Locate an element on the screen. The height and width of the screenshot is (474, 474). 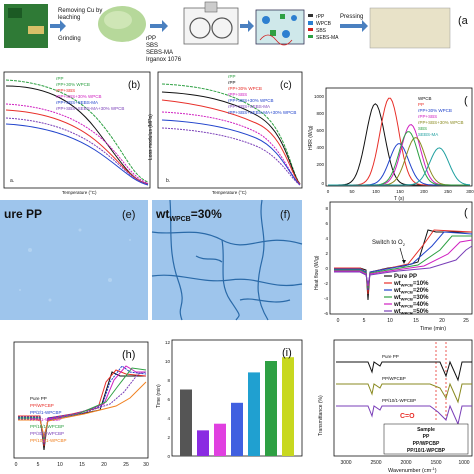
ytick-label: 200 is located at coordinates (320, 164).